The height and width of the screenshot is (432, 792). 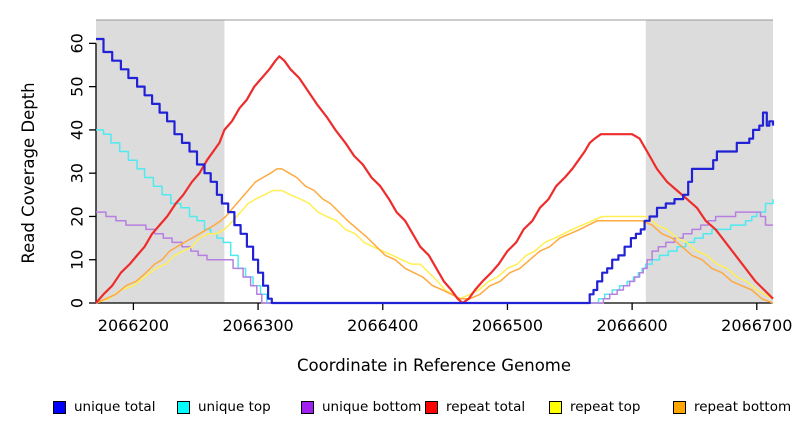 What do you see at coordinates (756, 325) in the screenshot?
I see `x-tick-label: 2066700` at bounding box center [756, 325].